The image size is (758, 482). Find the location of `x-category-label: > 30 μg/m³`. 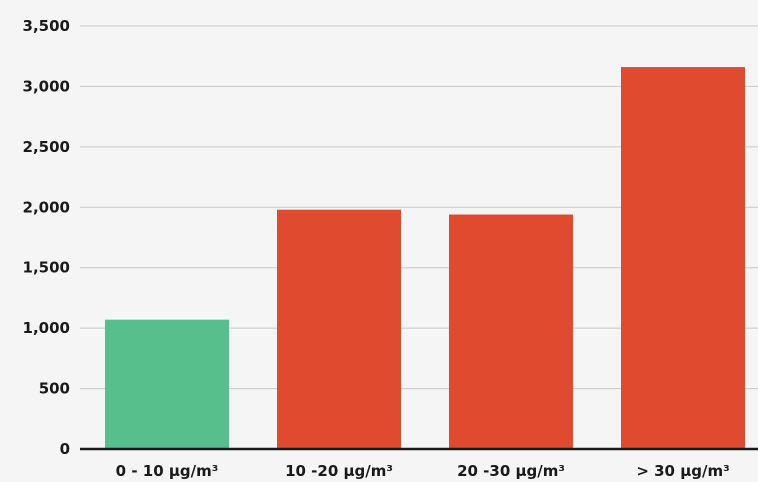

x-category-label: > 30 μg/m³ is located at coordinates (682, 471).